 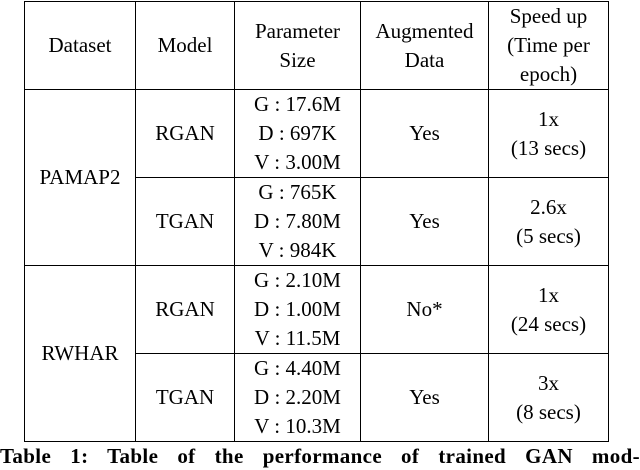 What do you see at coordinates (185, 45) in the screenshot?
I see `header-model: Model` at bounding box center [185, 45].